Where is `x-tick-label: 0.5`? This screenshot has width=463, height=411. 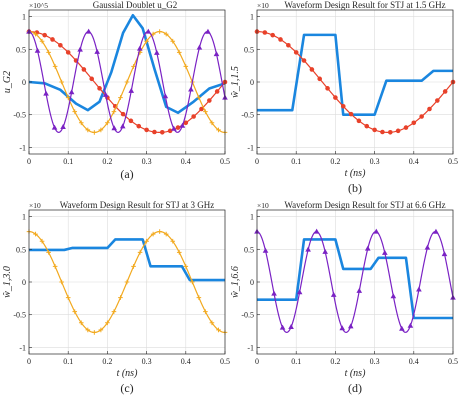
x-tick-label: 0.5 is located at coordinates (453, 361).